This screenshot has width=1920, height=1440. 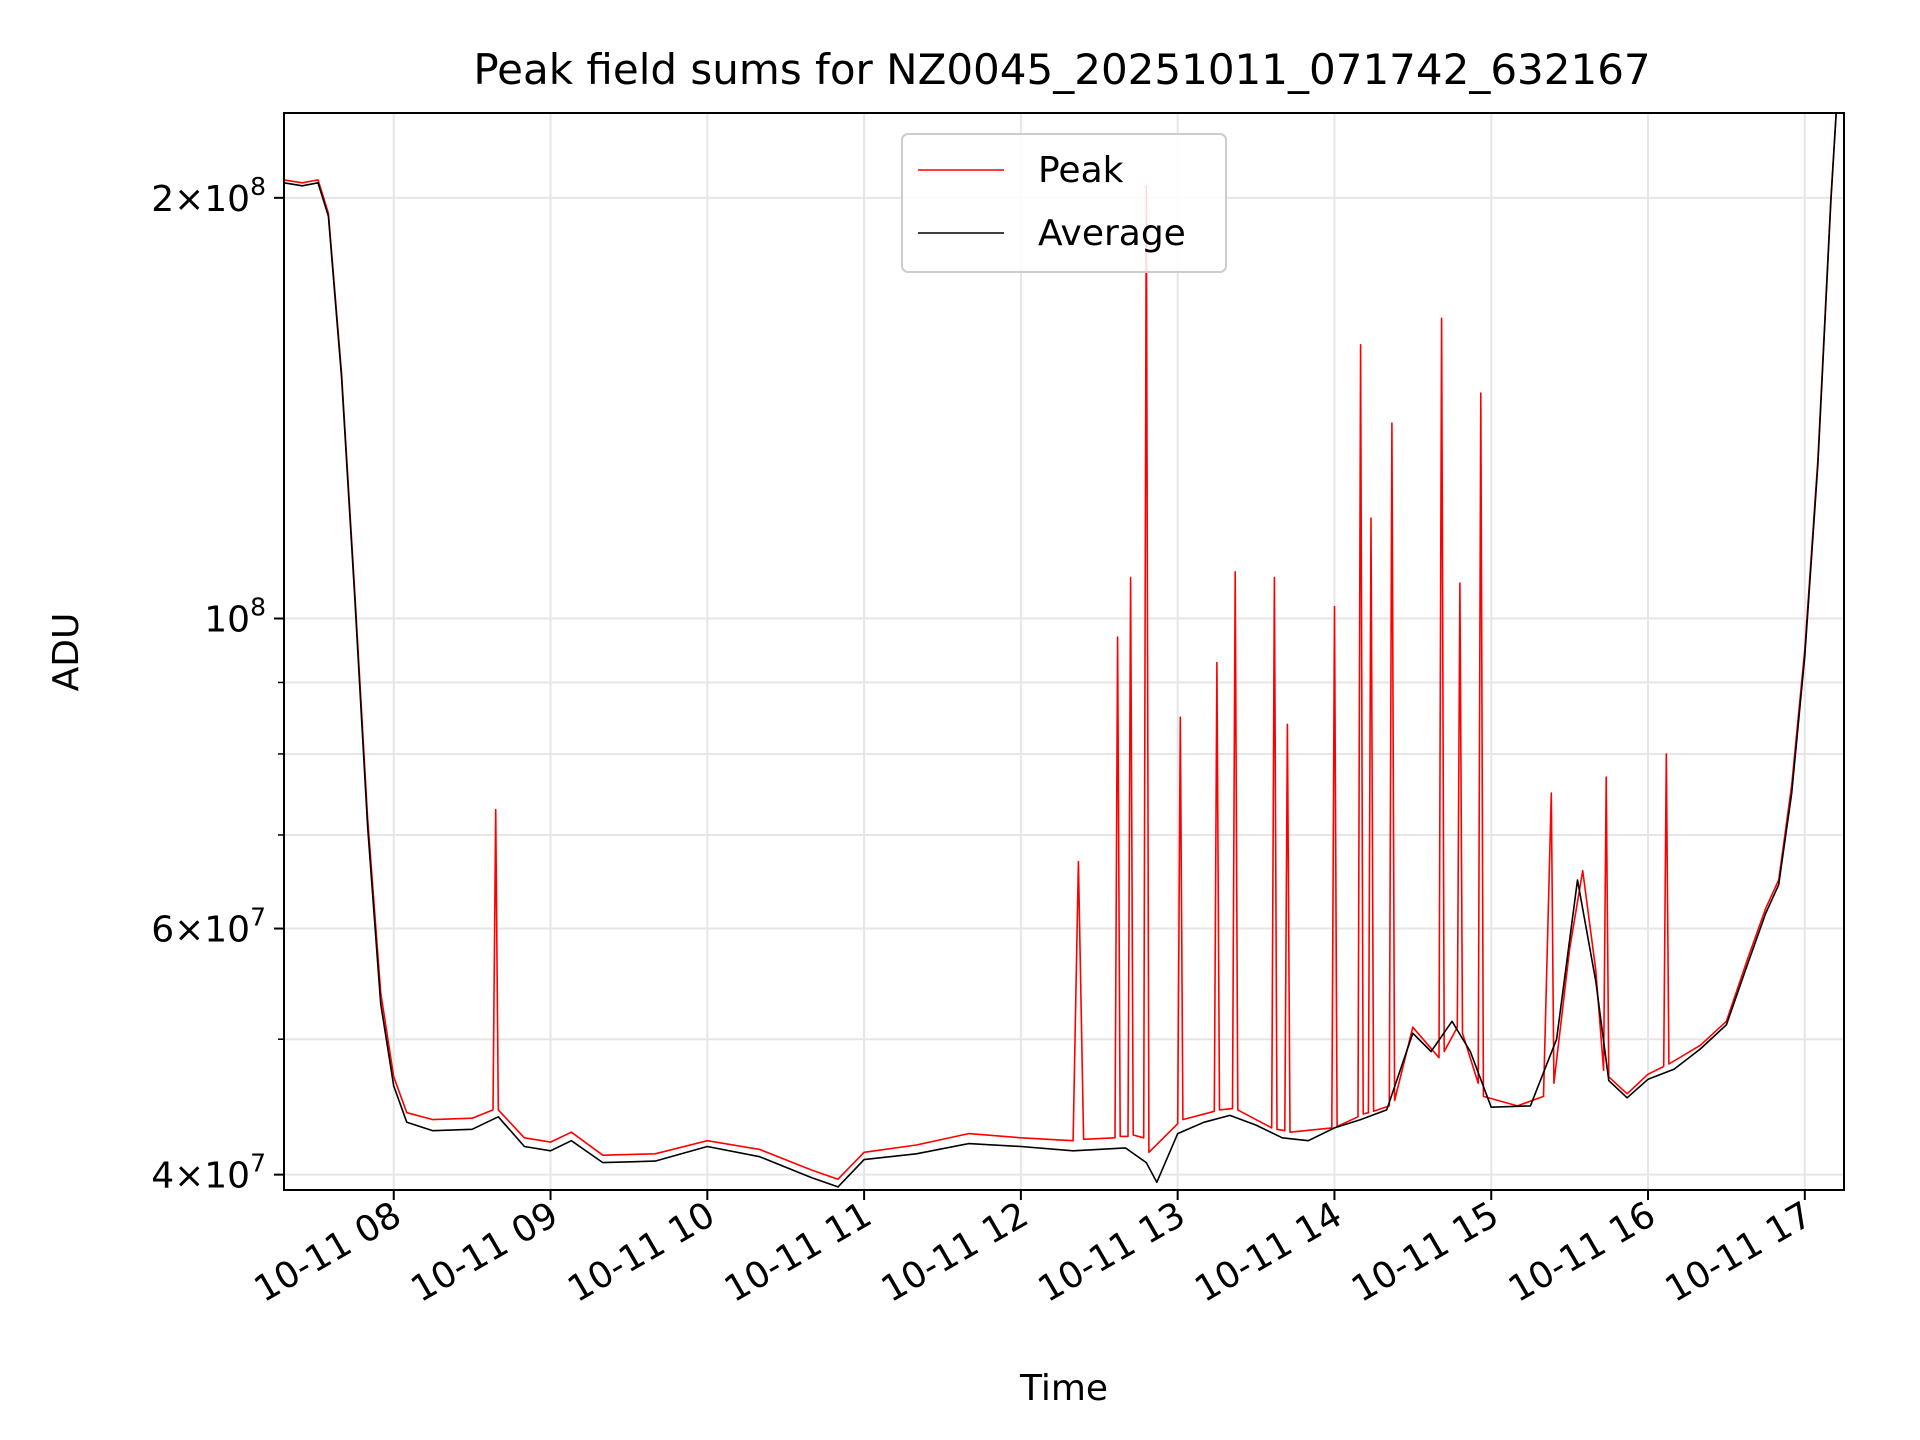 I want to click on y-tick-label-text: 6×10⁷, so click(x=208, y=927).